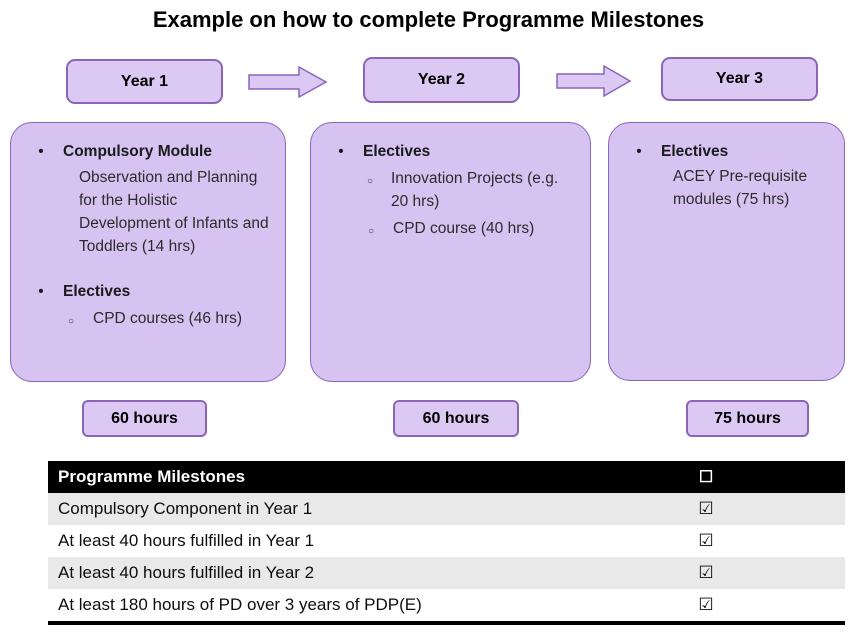  What do you see at coordinates (185, 508) in the screenshot?
I see `milestone-label: Compulsory Component in Year 1` at bounding box center [185, 508].